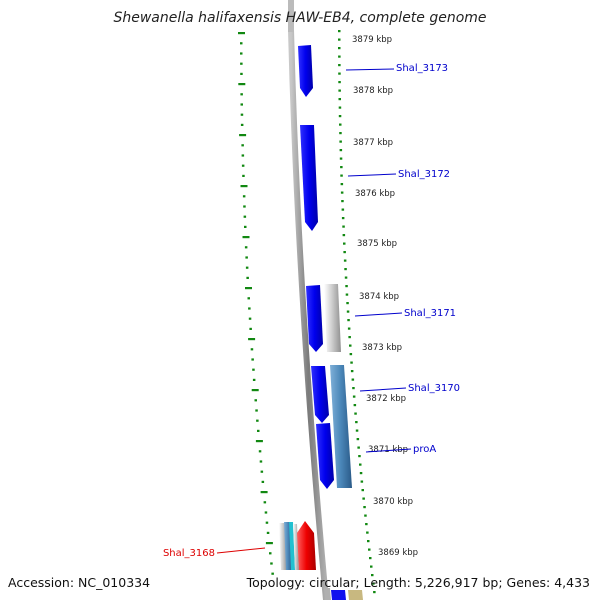 Image resolution: width=600 pixels, height=600 pixels. I want to click on gene-label: Shal_3171, so click(430, 313).